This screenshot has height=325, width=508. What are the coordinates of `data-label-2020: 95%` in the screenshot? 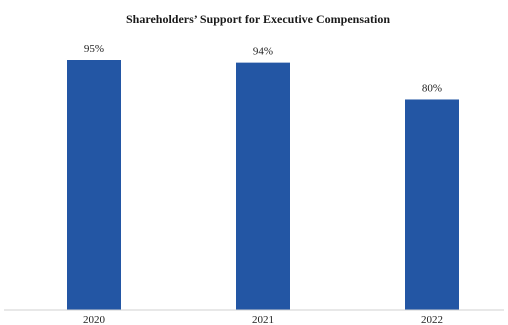 It's located at (94, 49).